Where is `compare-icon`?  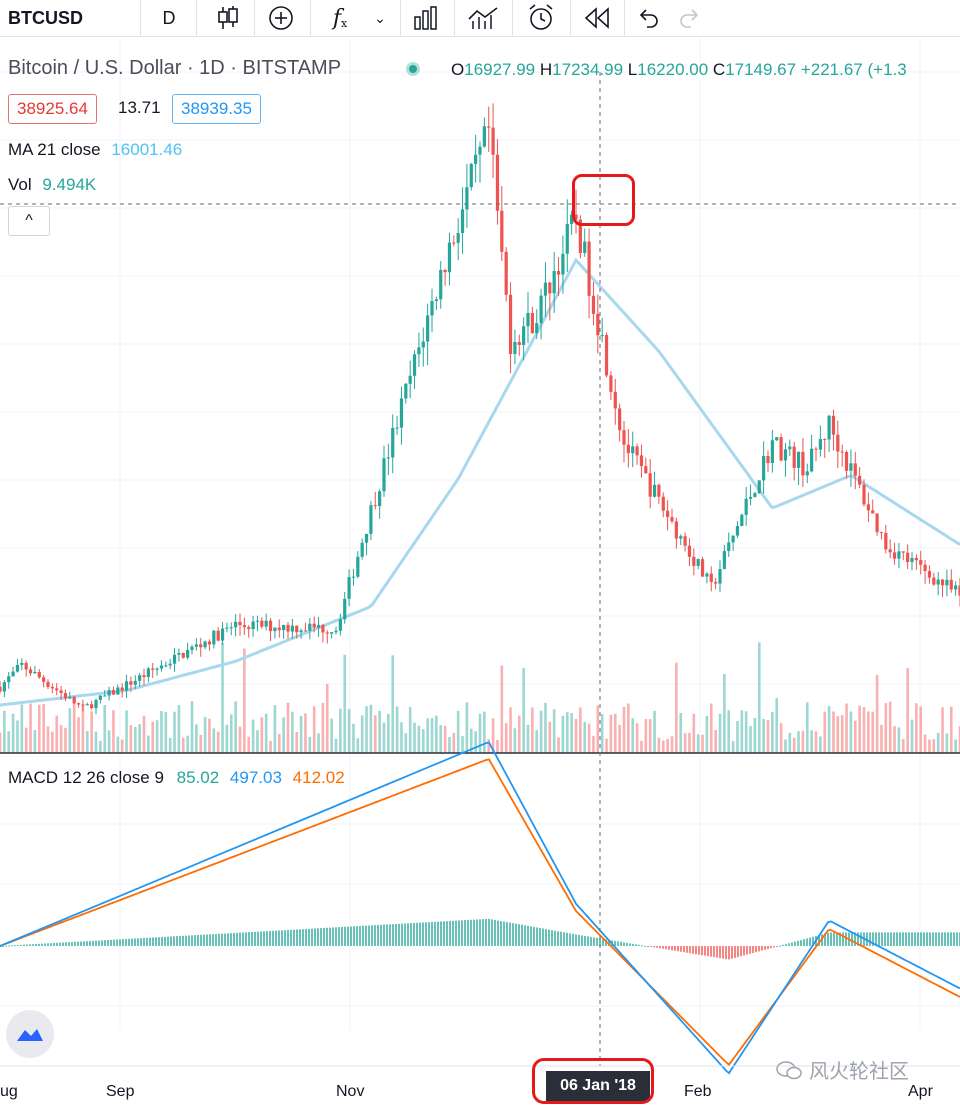
compare-icon is located at coordinates (483, 18).